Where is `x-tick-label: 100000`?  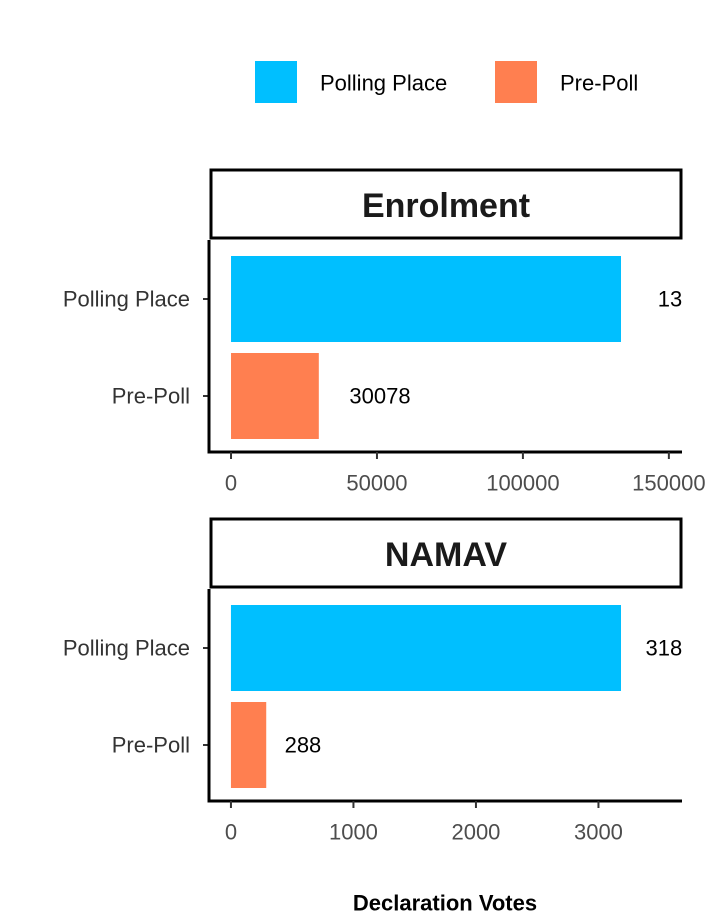
x-tick-label: 100000 is located at coordinates (522, 483).